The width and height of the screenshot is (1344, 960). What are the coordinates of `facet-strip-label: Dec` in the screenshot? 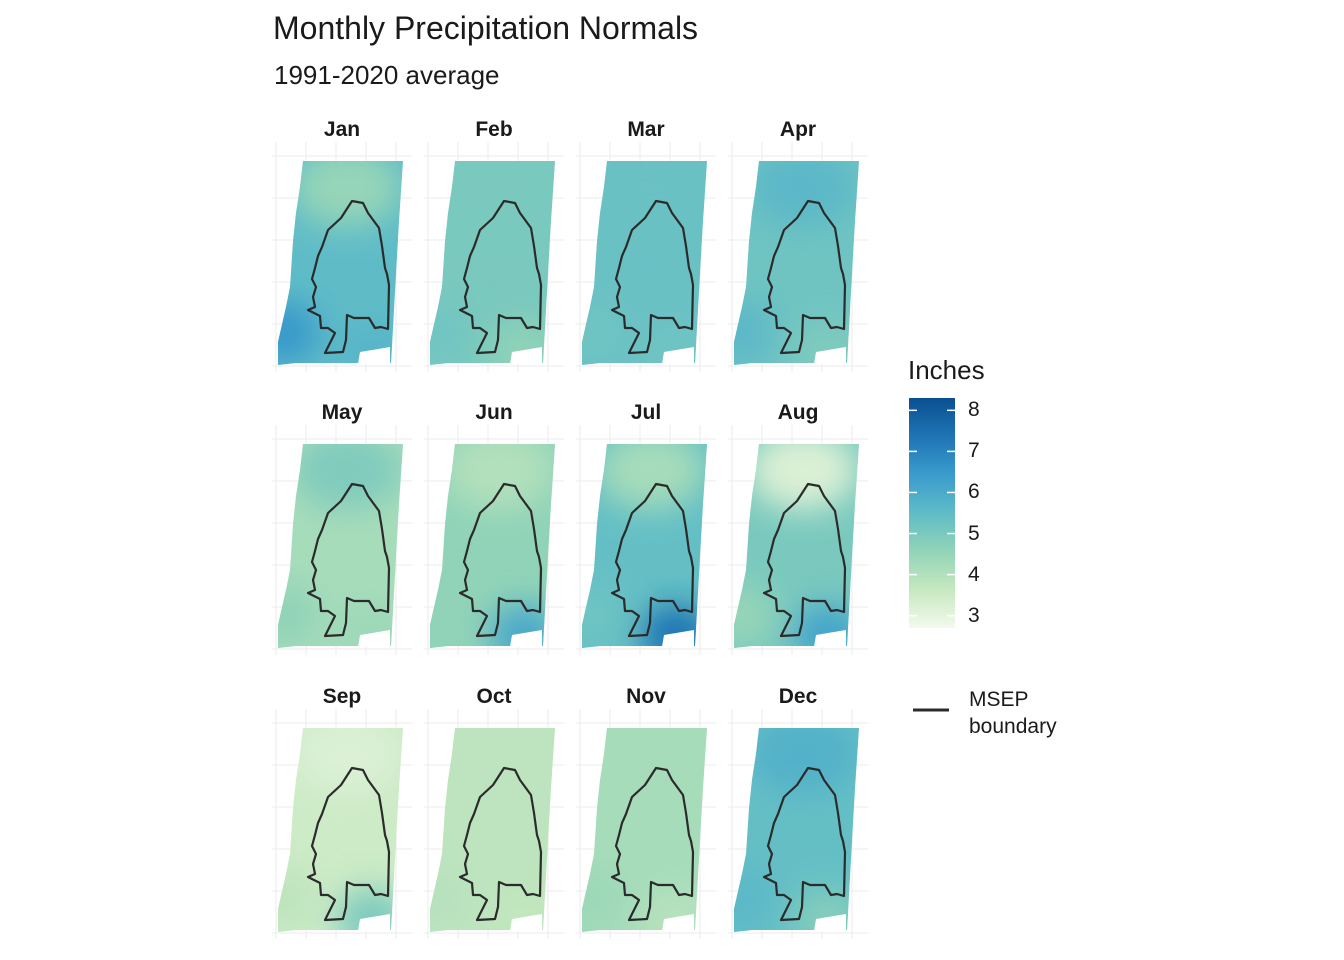 It's located at (798, 696).